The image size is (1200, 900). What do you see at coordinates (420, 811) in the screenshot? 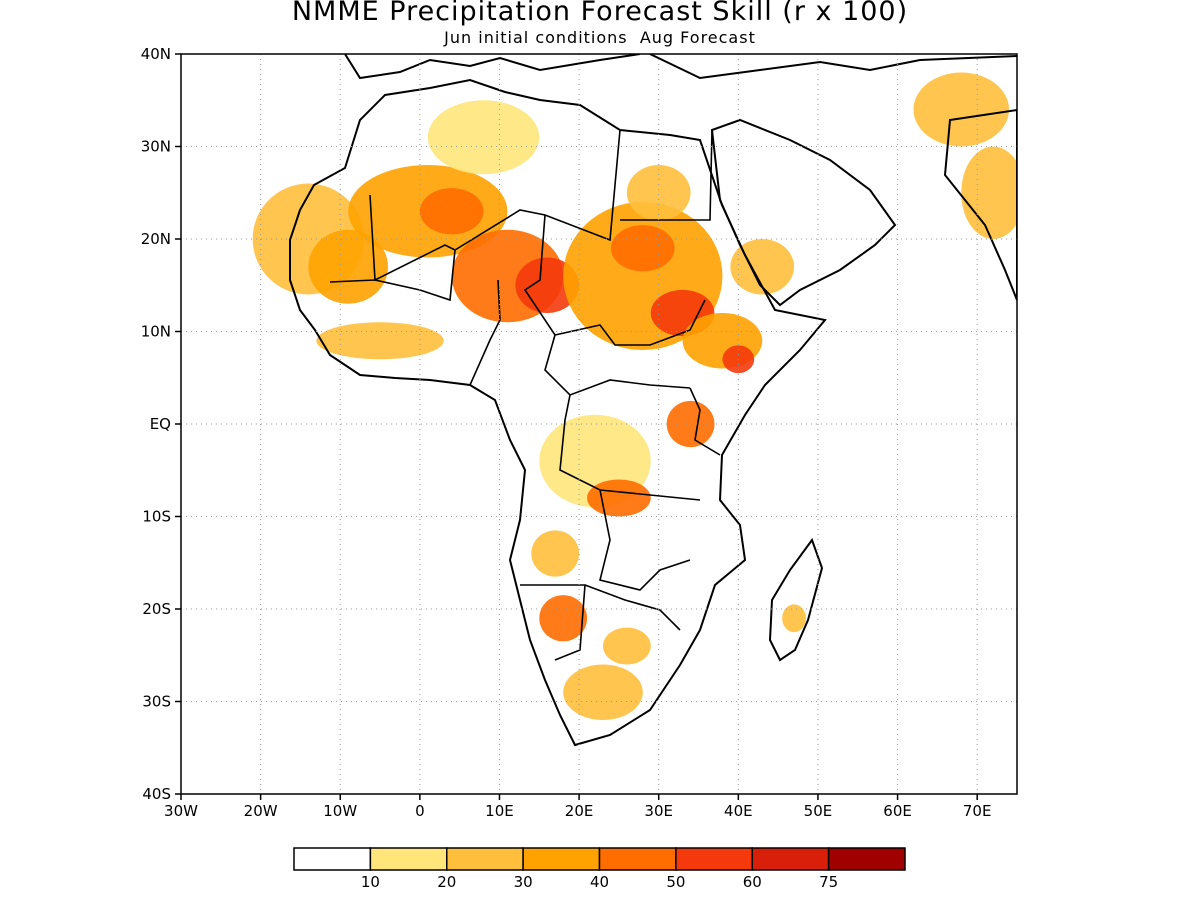
I see `lon-tick-label: 0` at bounding box center [420, 811].